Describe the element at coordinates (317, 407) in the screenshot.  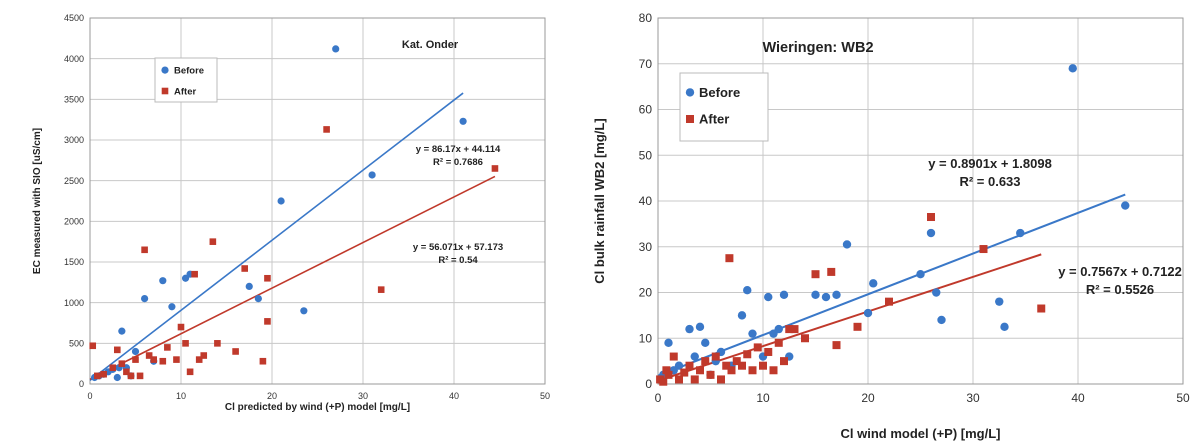
I see `x-axis-title: Cl predicted by wind (+P) model [mg/L]` at that location.